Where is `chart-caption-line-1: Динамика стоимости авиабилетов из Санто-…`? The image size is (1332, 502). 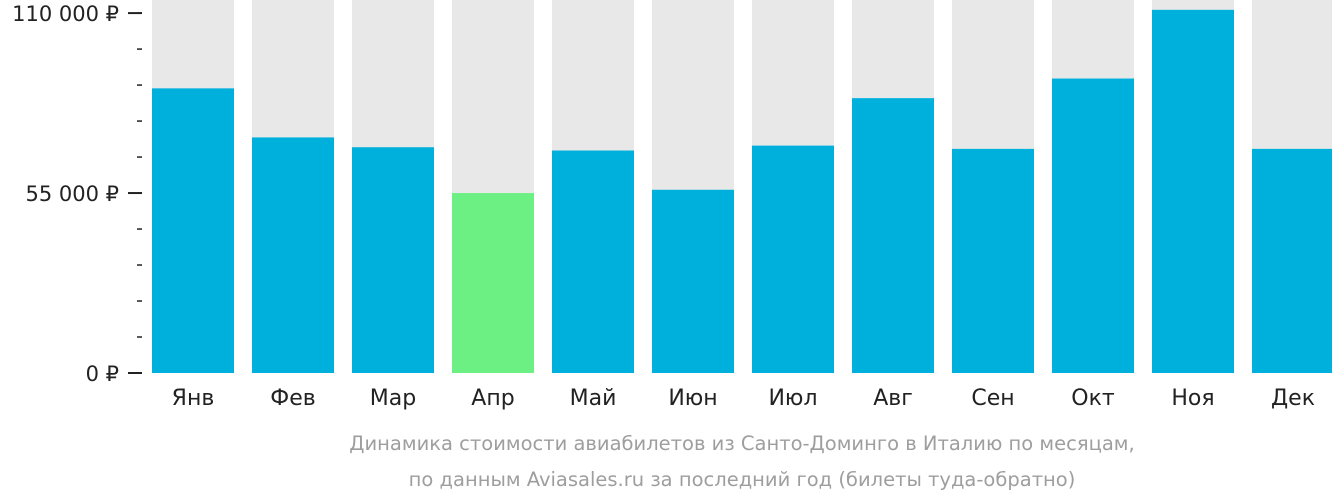 chart-caption-line-1: Динамика стоимости авиабилетов из Санто-… is located at coordinates (742, 443).